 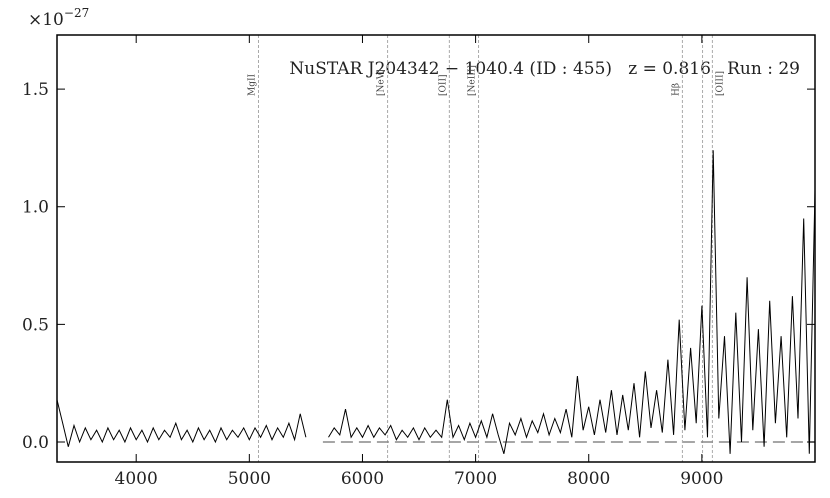 I want to click on x-tick-label: 6000, so click(x=362, y=479).